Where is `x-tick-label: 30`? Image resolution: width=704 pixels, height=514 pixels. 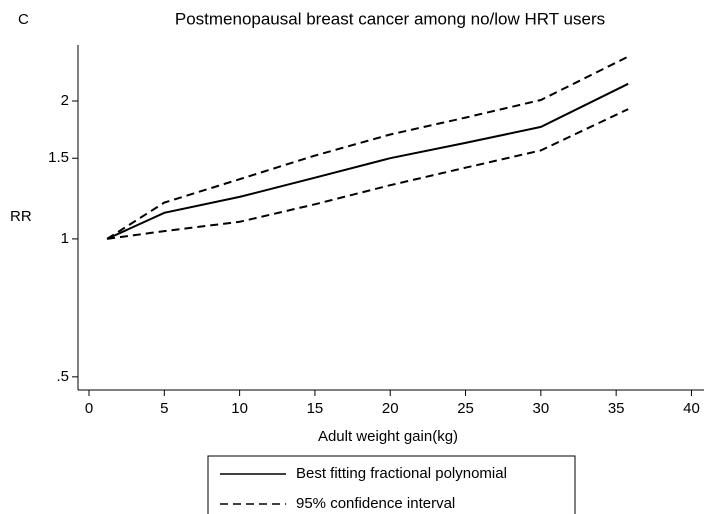 x-tick-label: 30 is located at coordinates (541, 408).